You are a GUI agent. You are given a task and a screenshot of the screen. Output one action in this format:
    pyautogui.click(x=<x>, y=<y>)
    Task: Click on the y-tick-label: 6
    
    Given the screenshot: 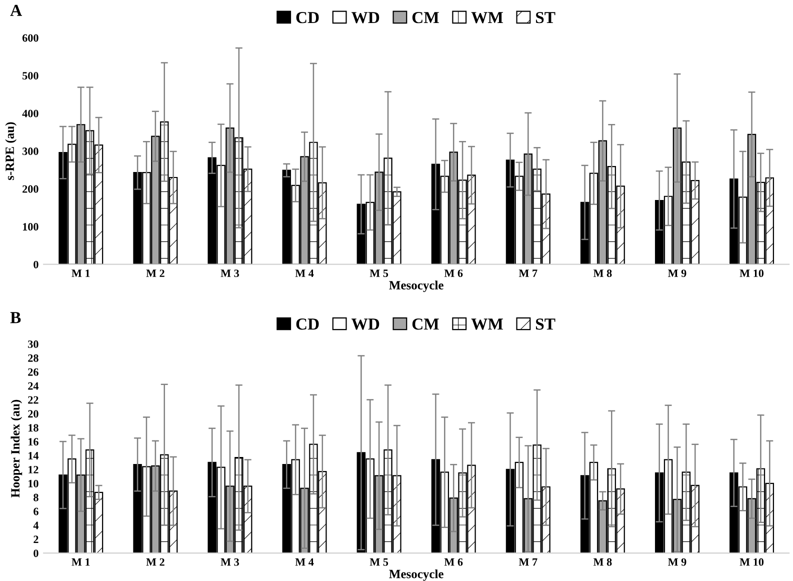 What is the action you would take?
    pyautogui.click(x=36, y=512)
    